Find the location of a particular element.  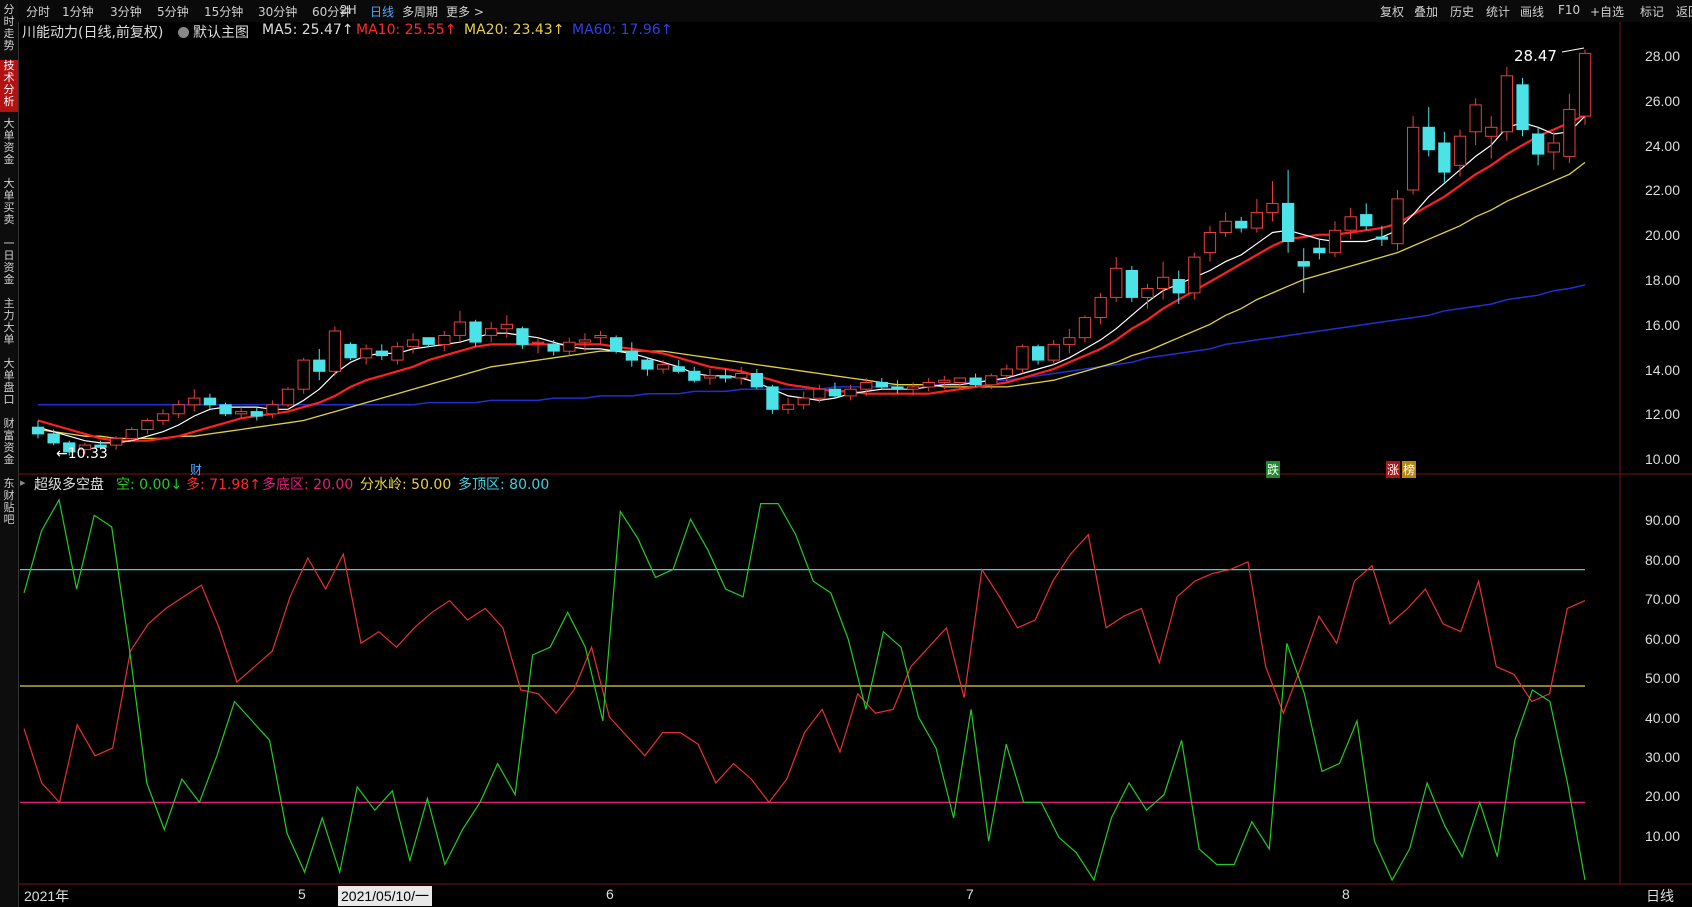

period-realtime: 分时 is located at coordinates (38, 12).